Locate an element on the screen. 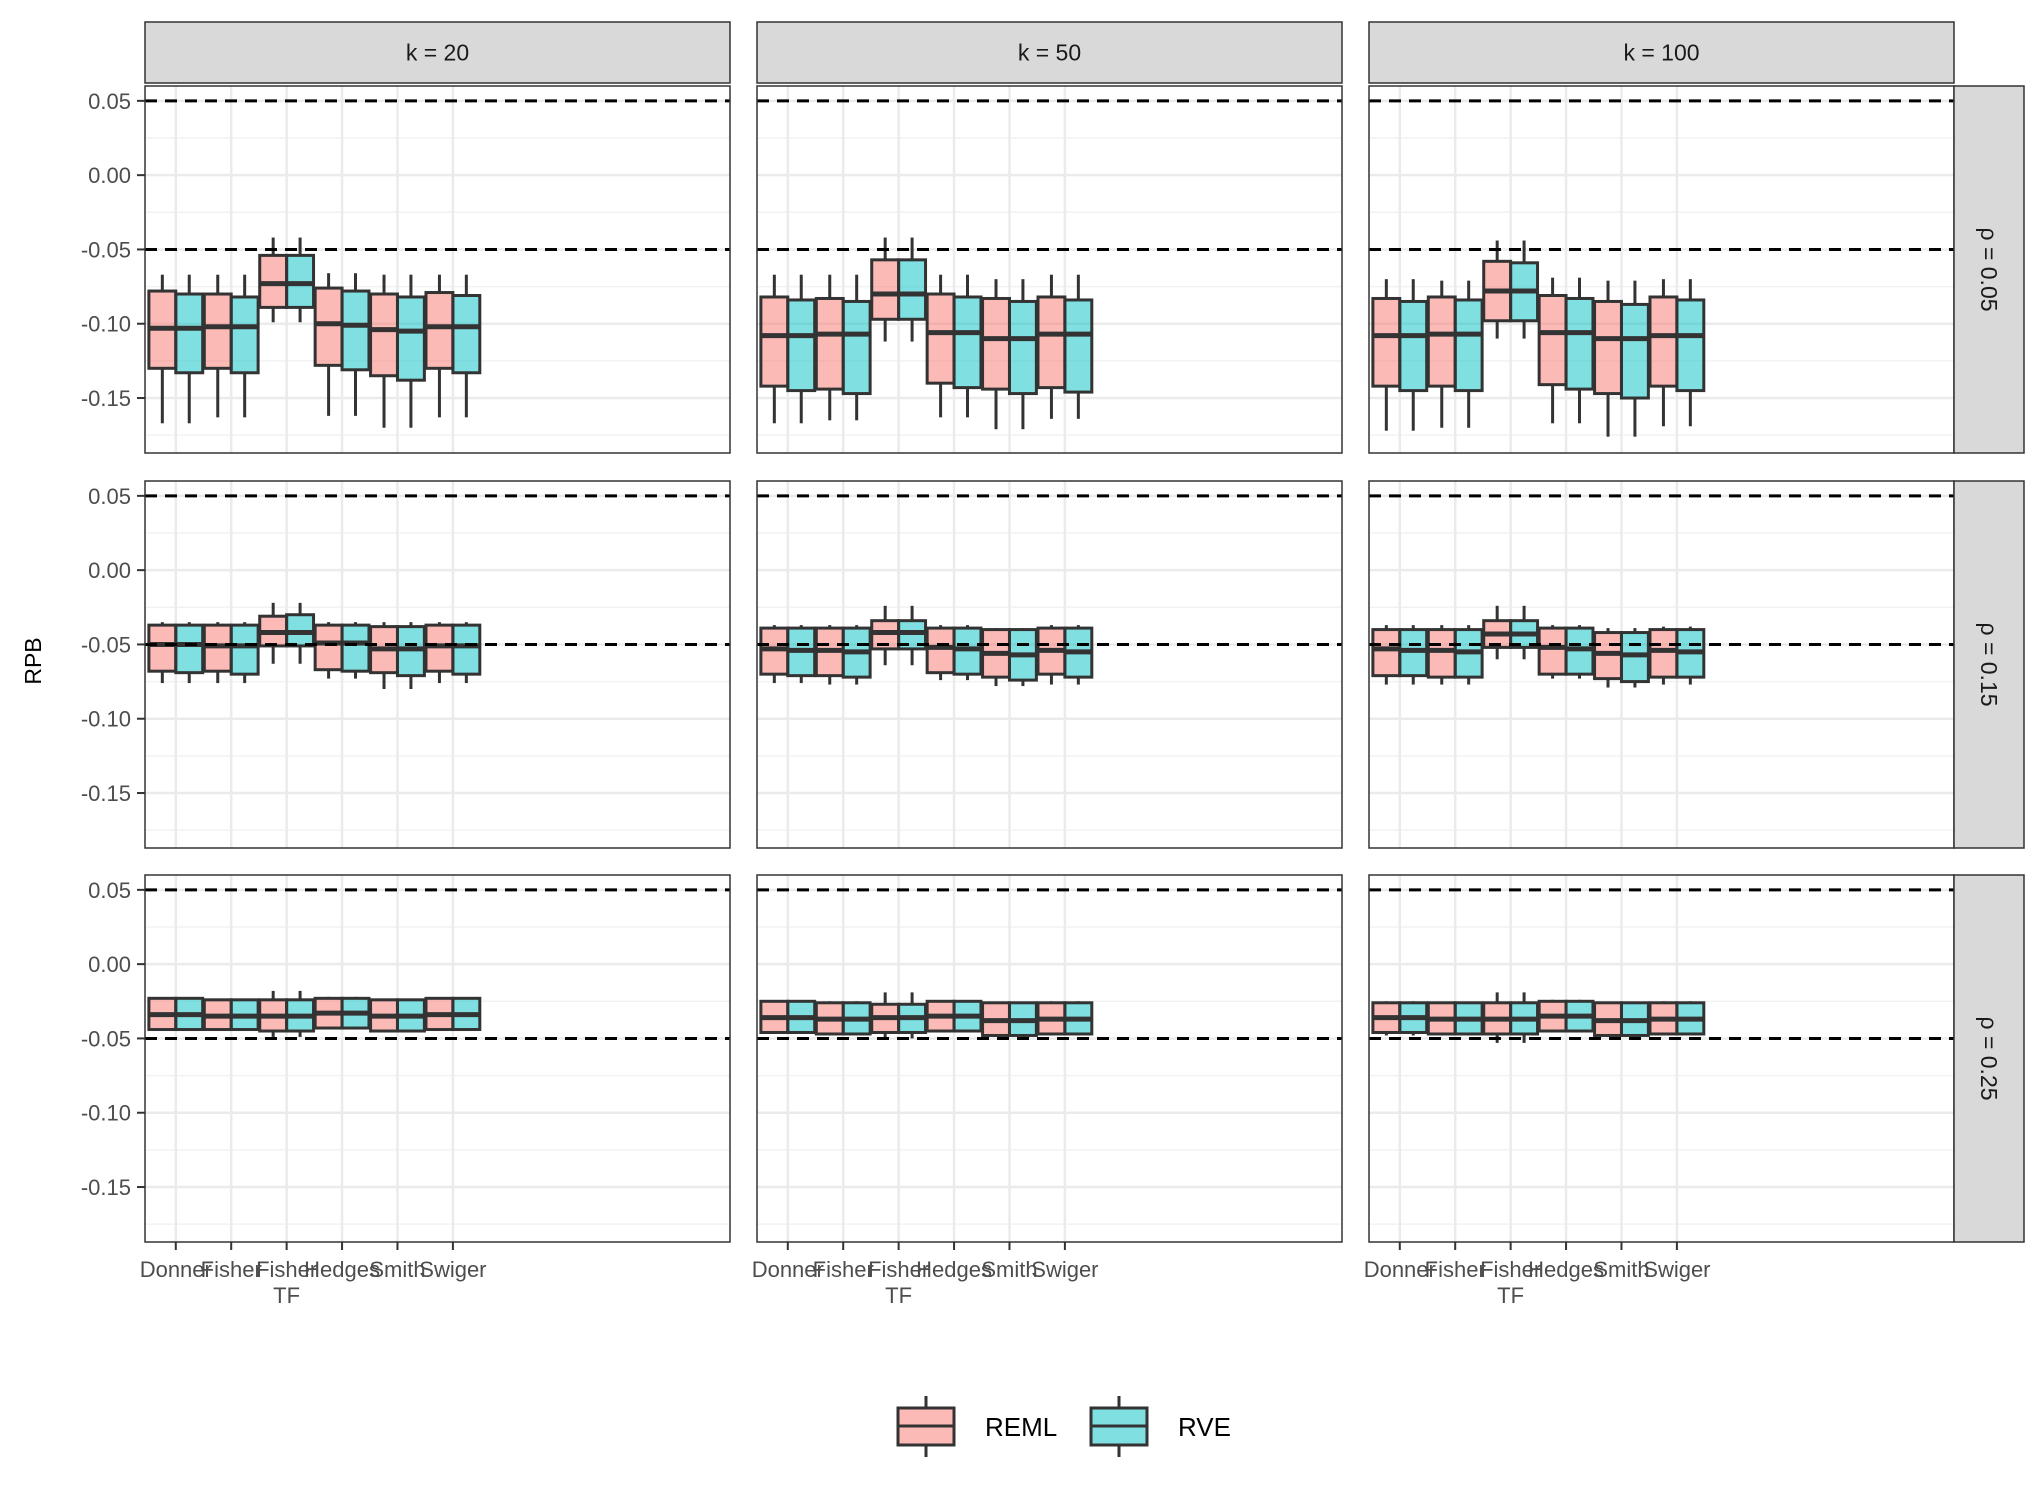  box-reml-swiger is located at coordinates (439, 1014).